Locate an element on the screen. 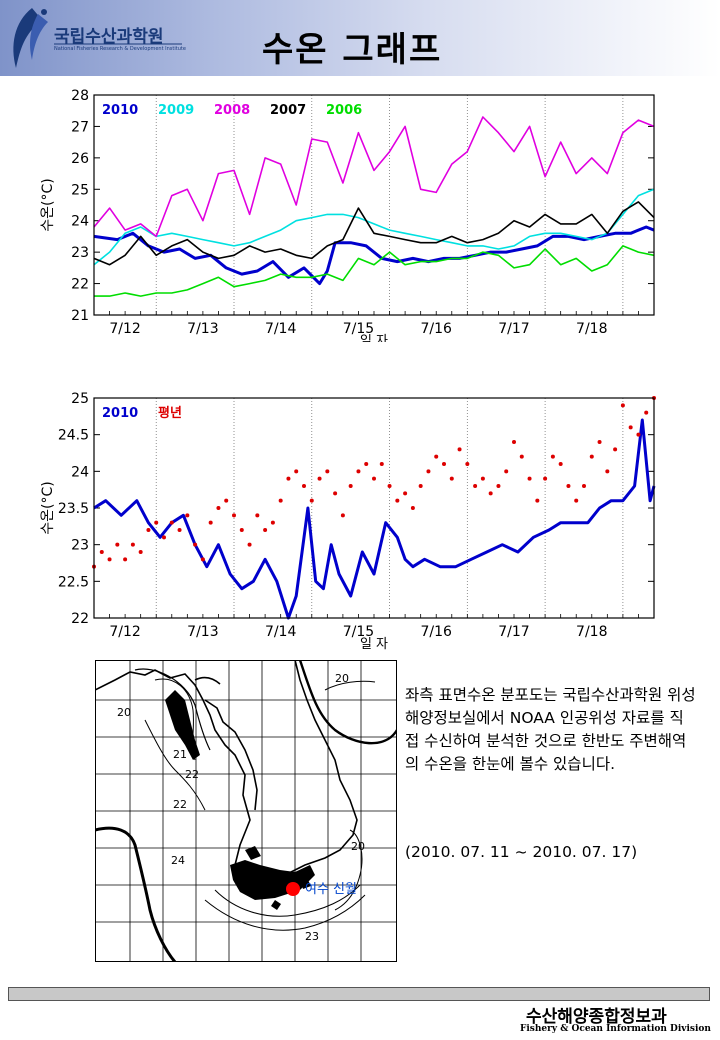 Image resolution: width=720 pixels, height=1040 pixels. date-range: (2010. 07. 11 ~ 2010. 07. 17) is located at coordinates (521, 852).